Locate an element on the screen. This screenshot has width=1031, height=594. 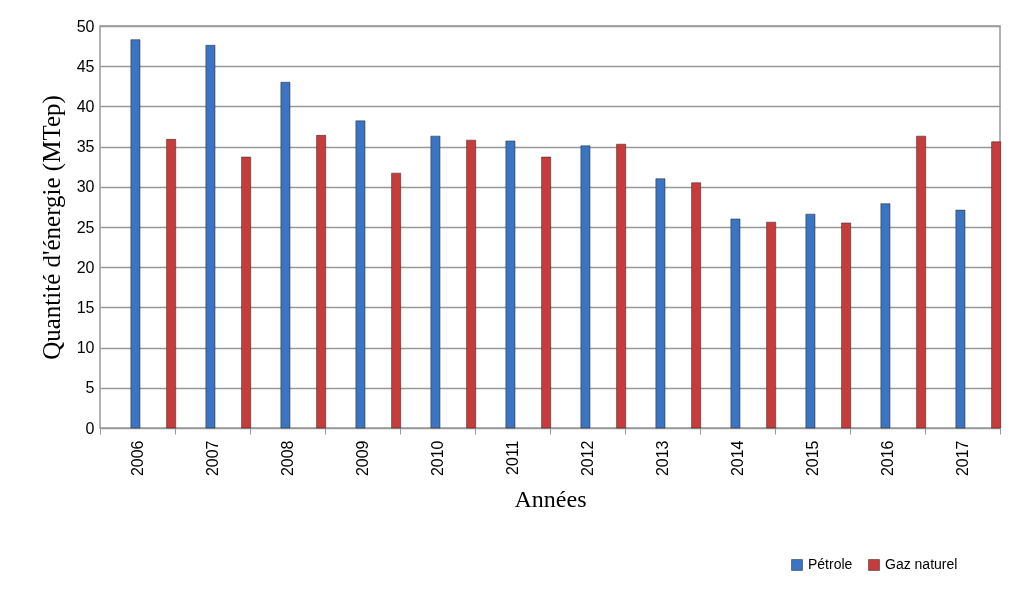
x-tick-label: 2006 is located at coordinates (137, 458).